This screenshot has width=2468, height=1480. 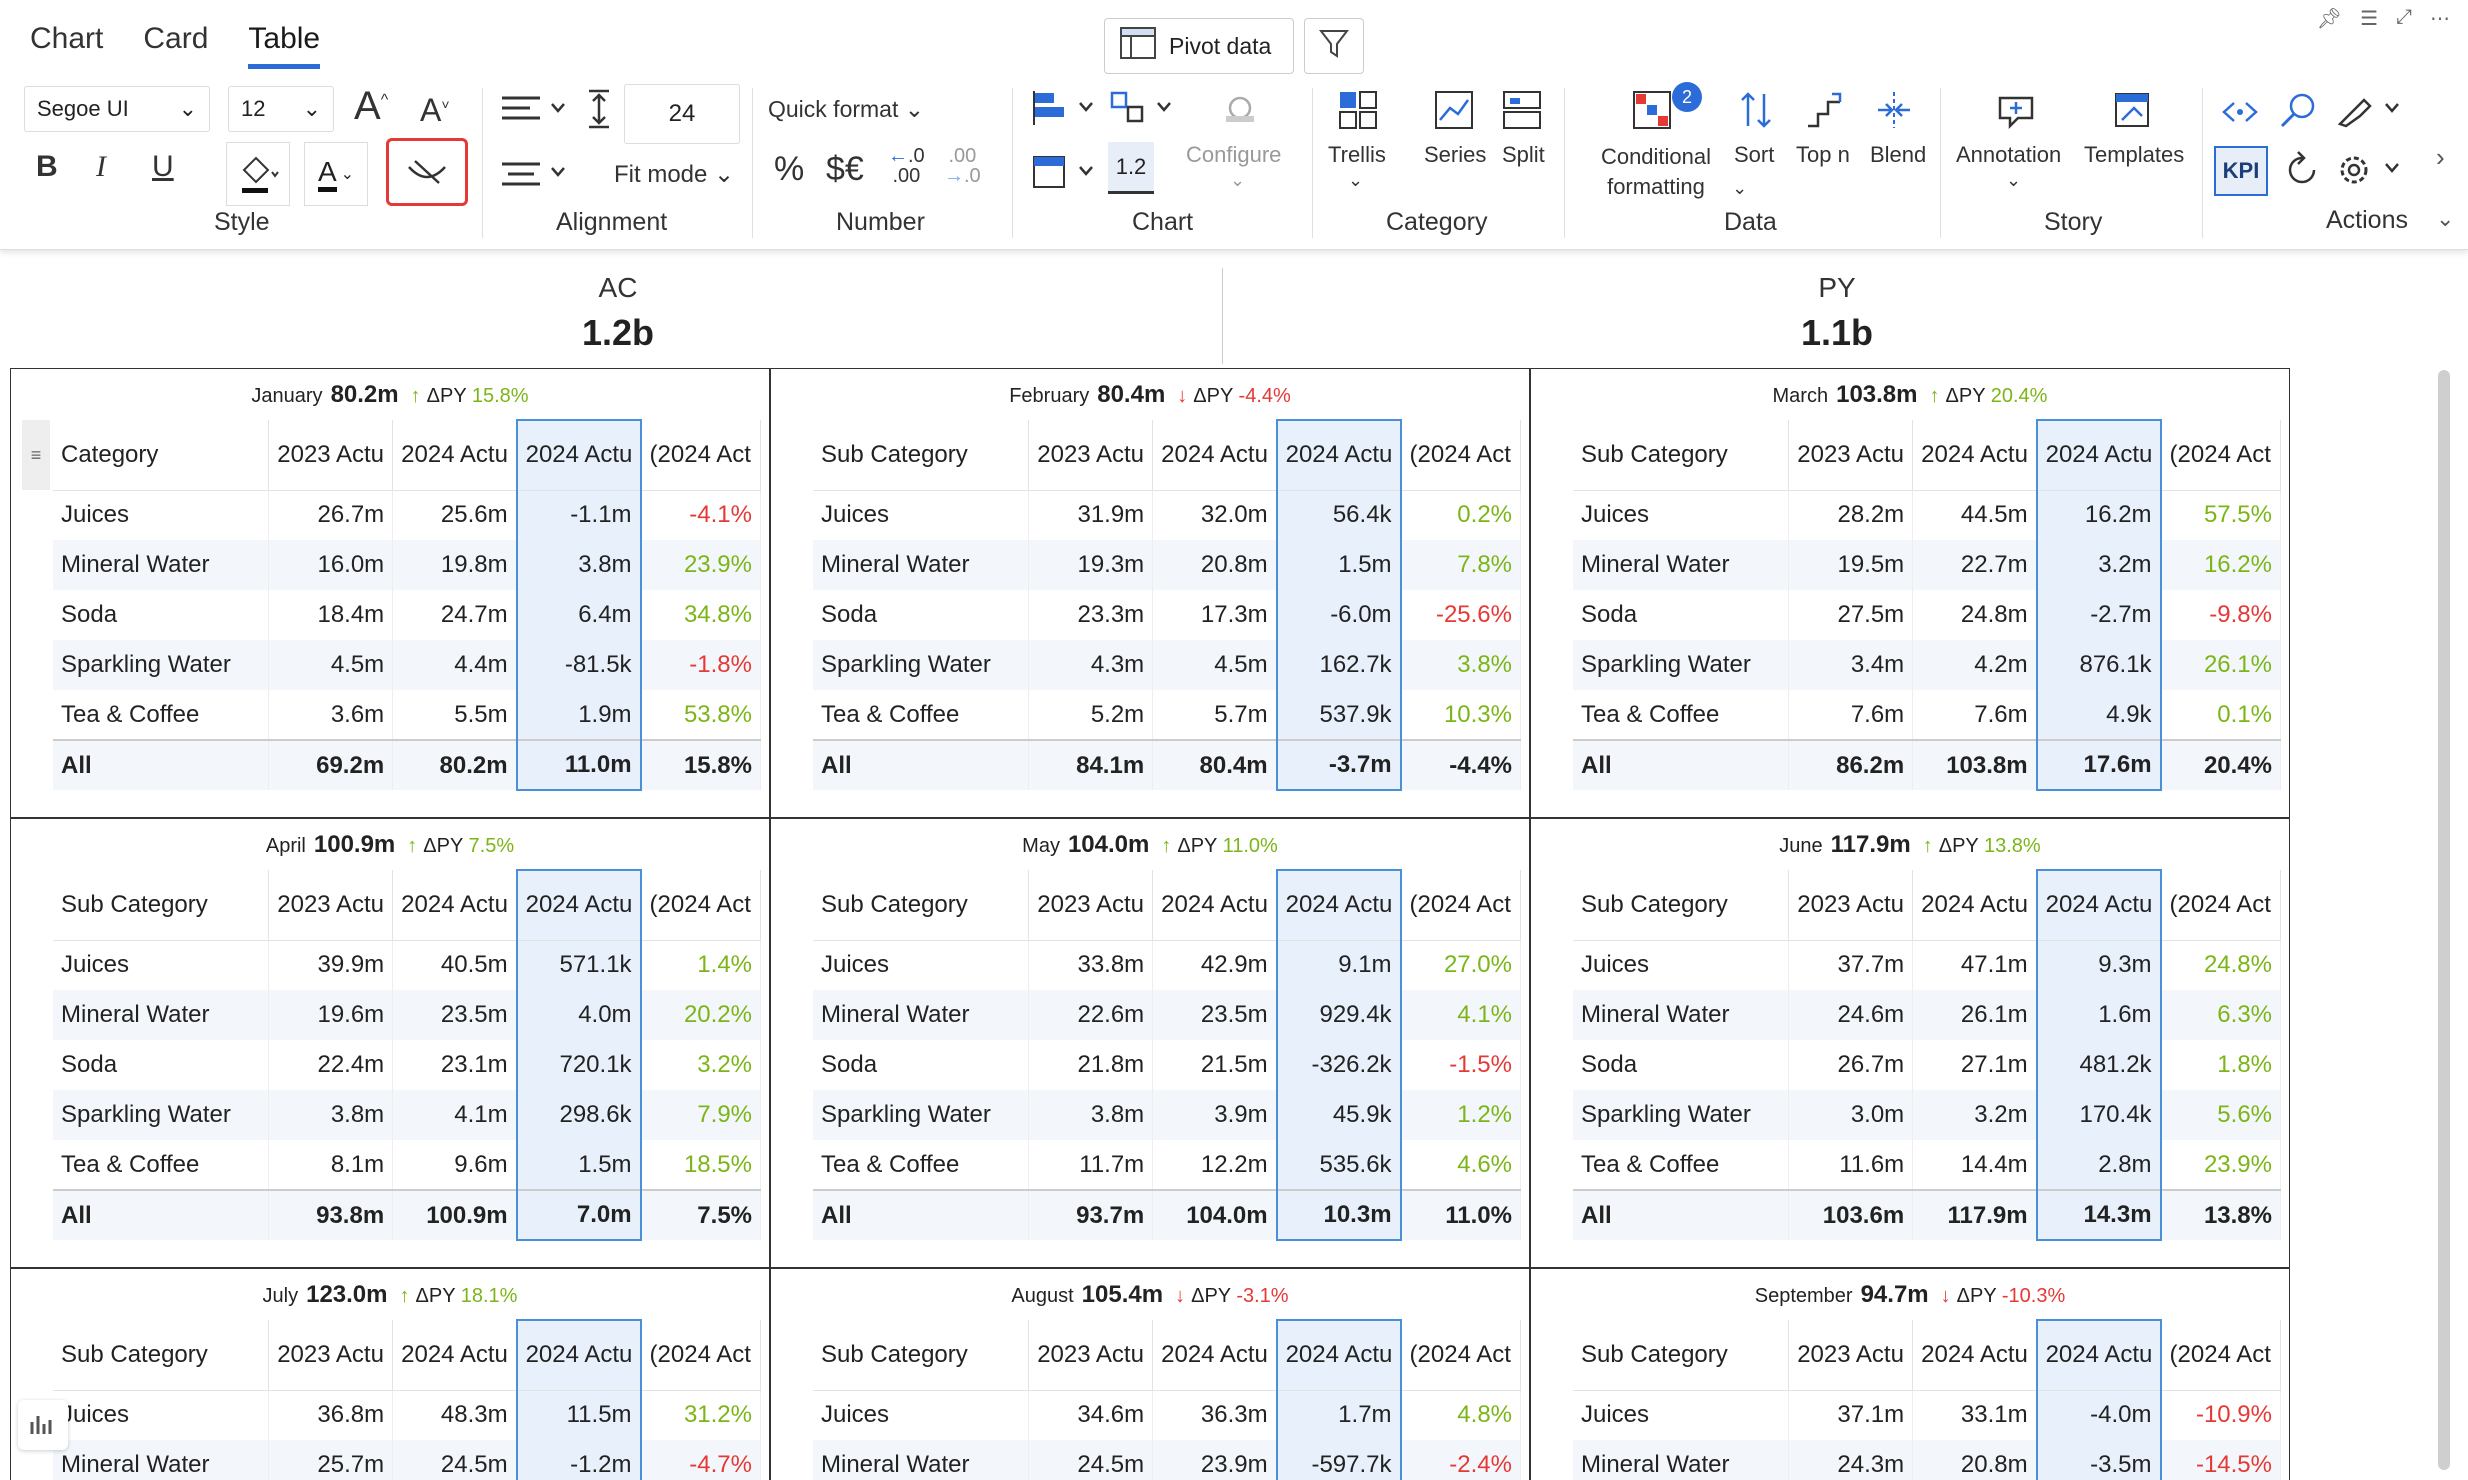 I want to click on bold-button: B, so click(x=47, y=166).